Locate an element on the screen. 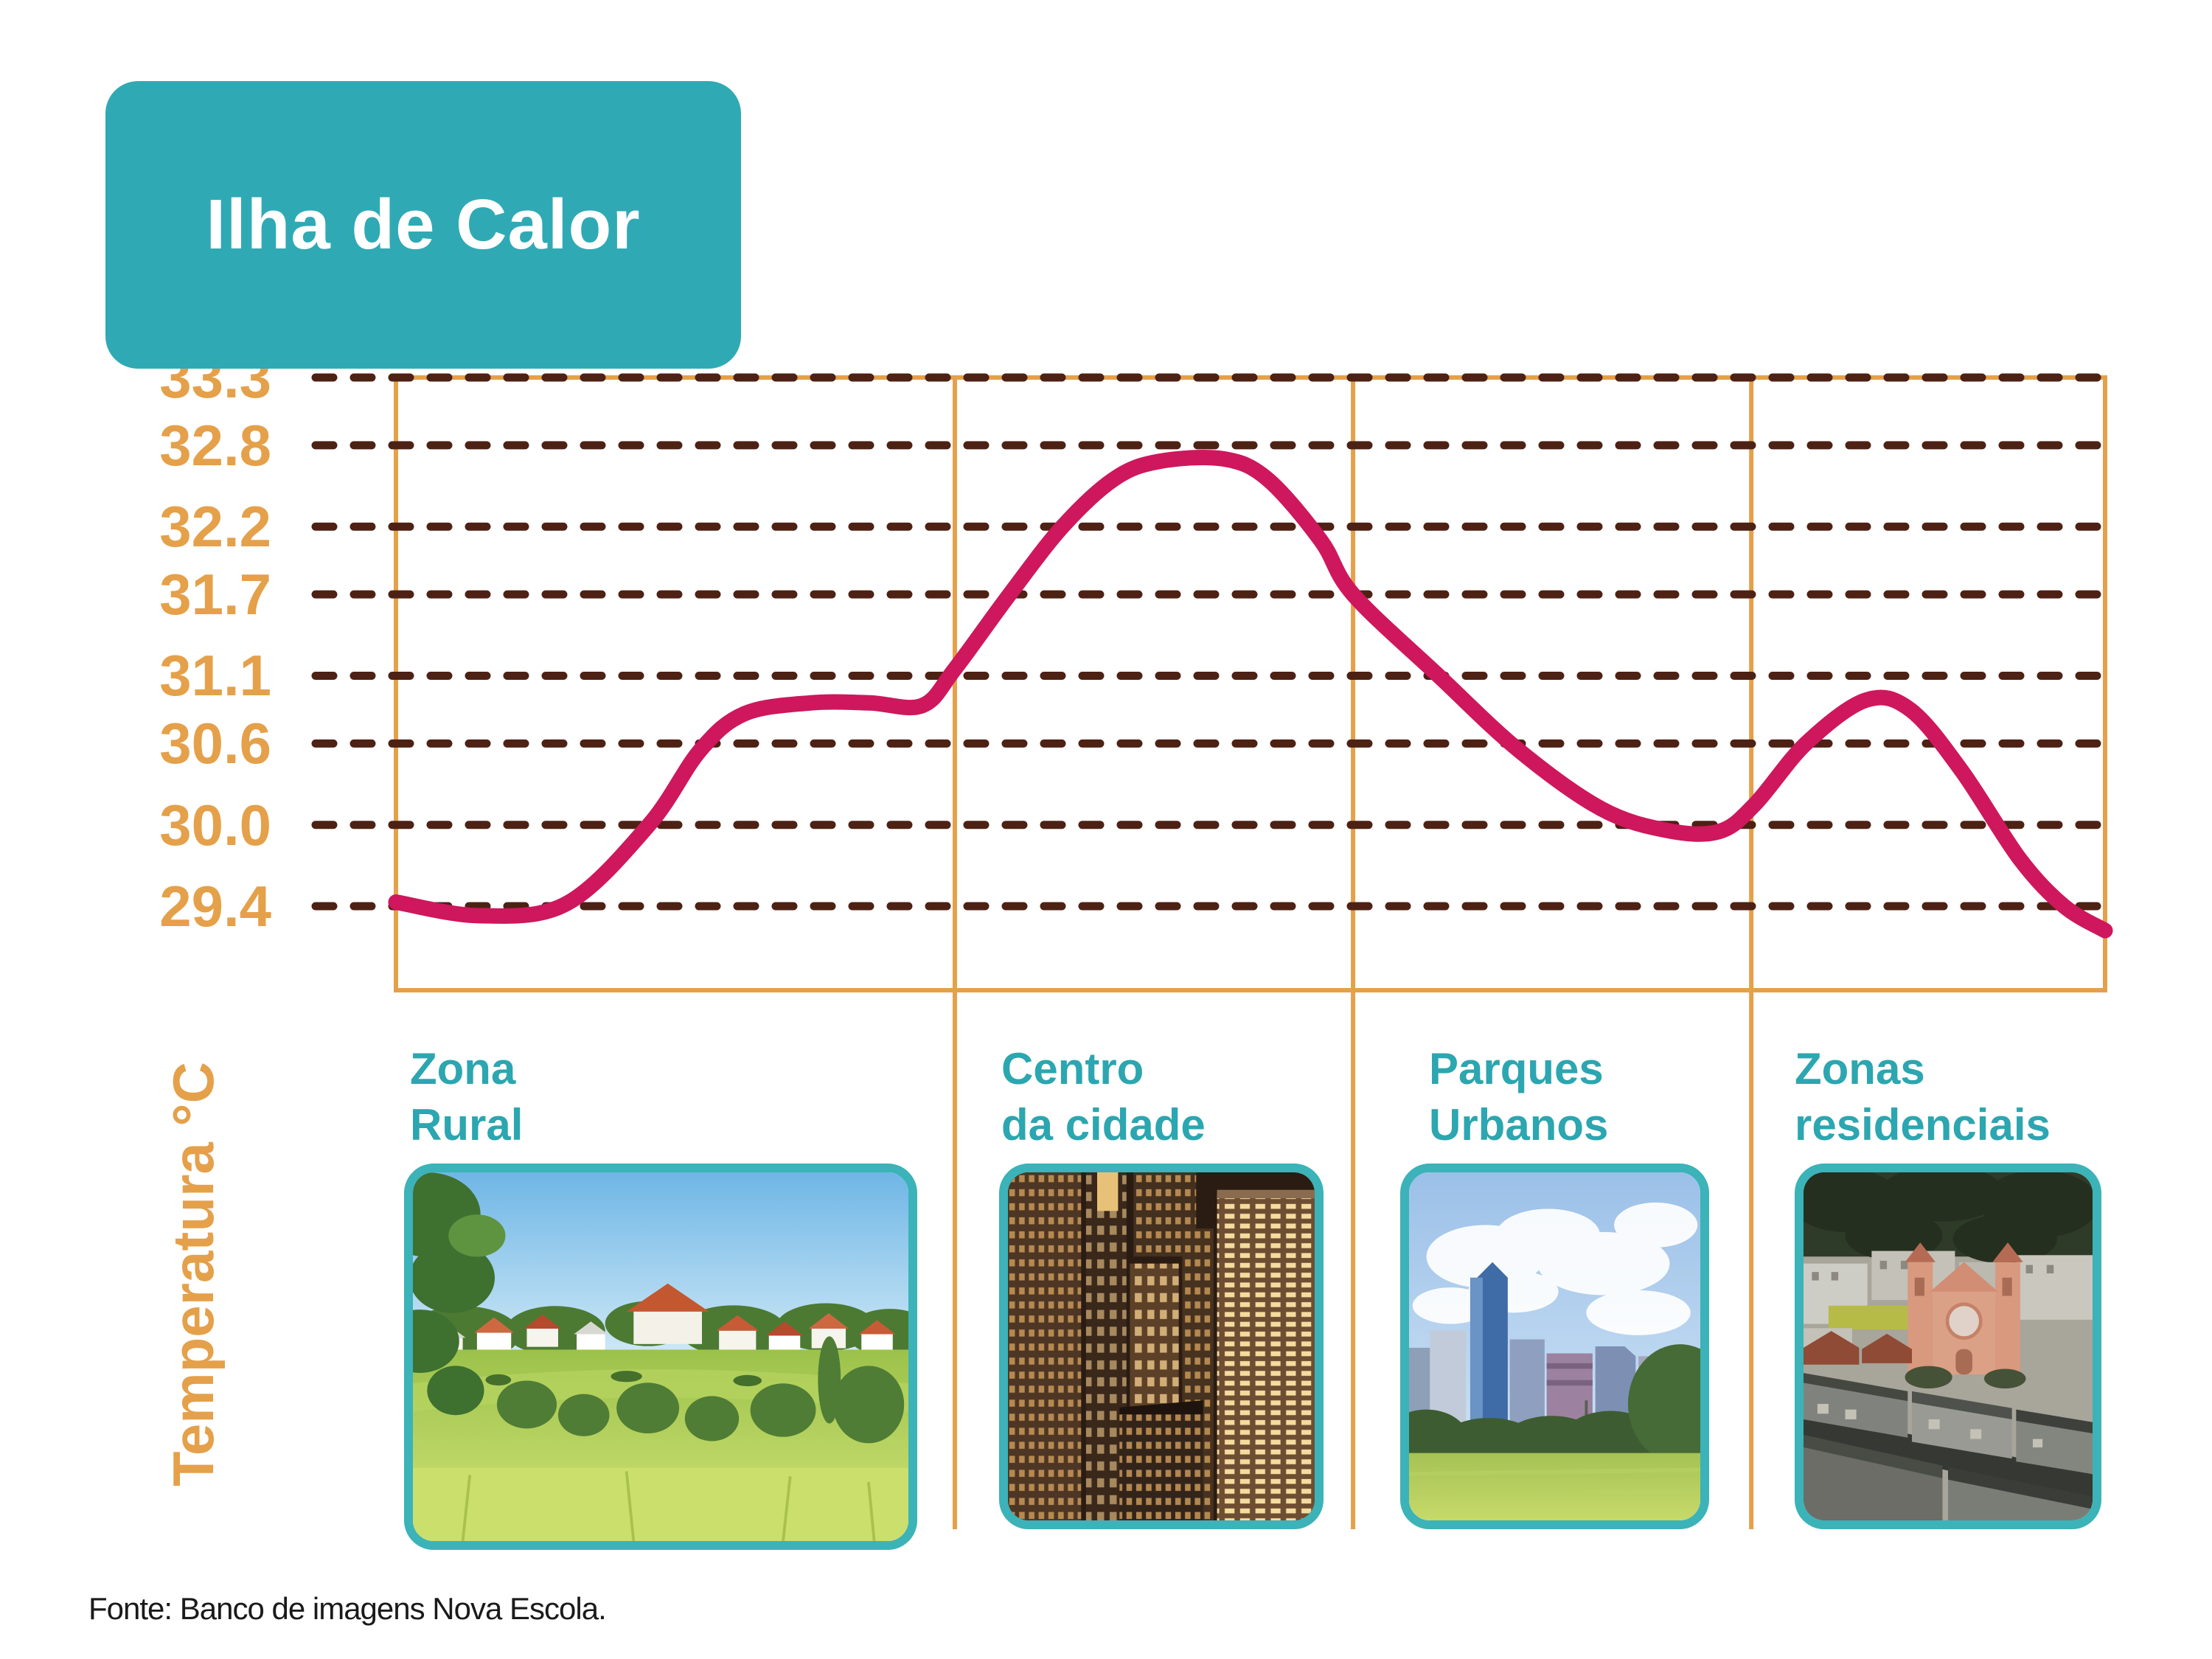 The image size is (2212, 1659). title-box: Ilha de Calor is located at coordinates (423, 225).